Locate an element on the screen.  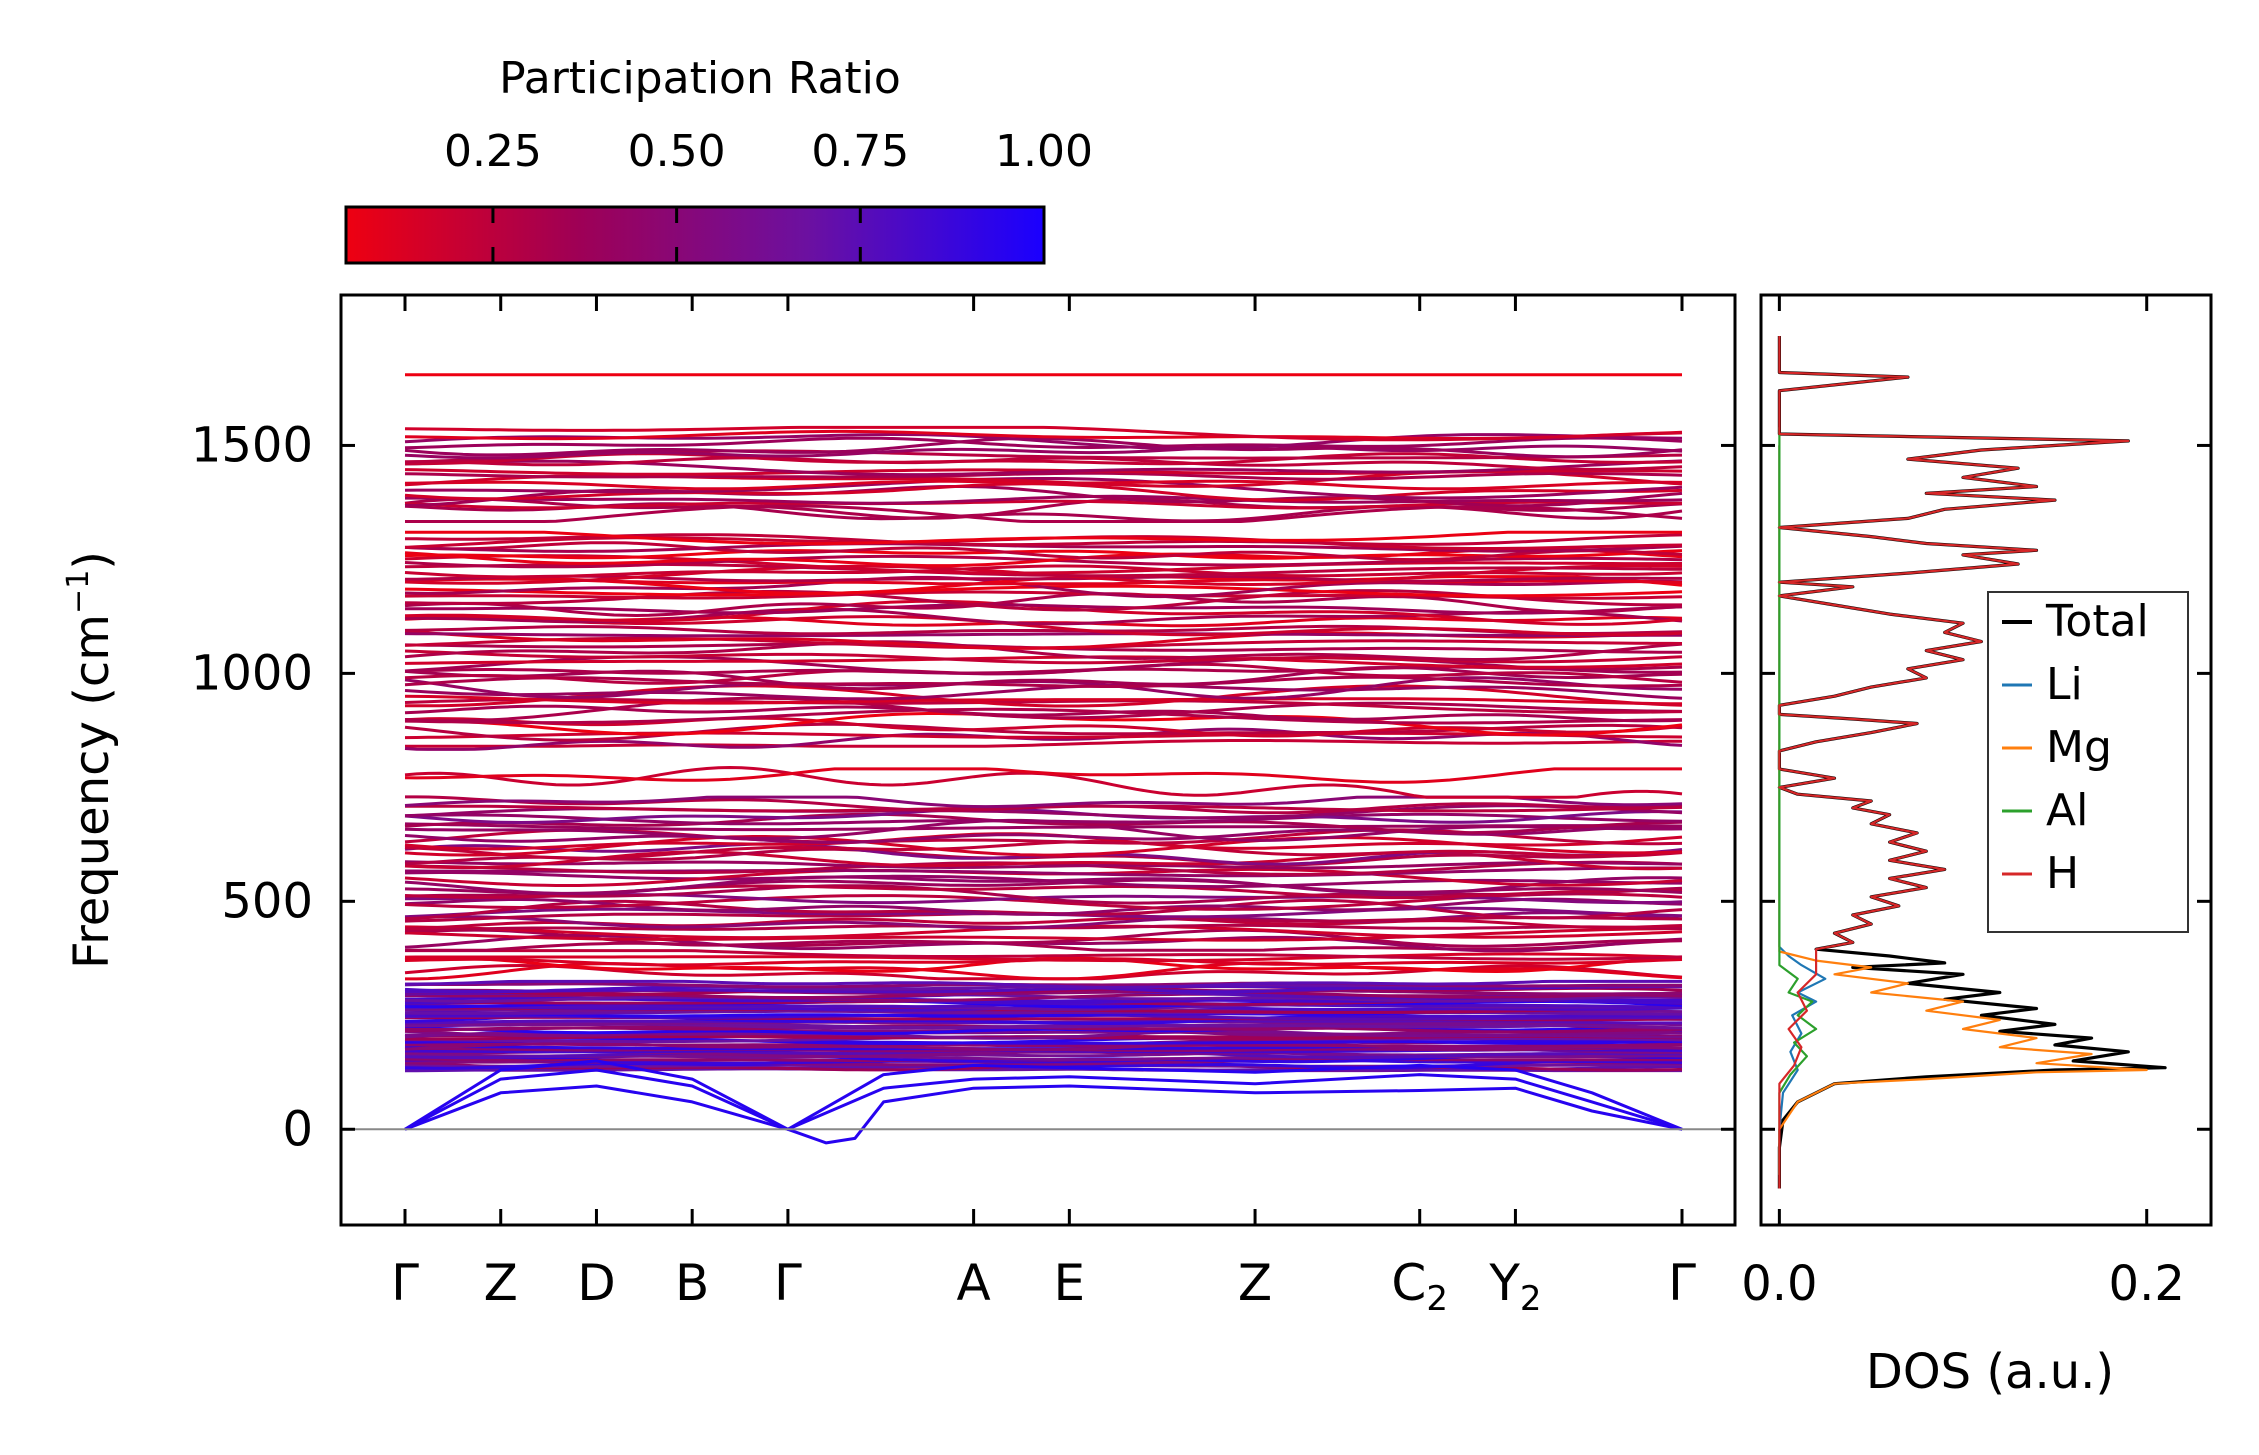
dos-x-tick-label: 0.0 is located at coordinates (1779, 1284).